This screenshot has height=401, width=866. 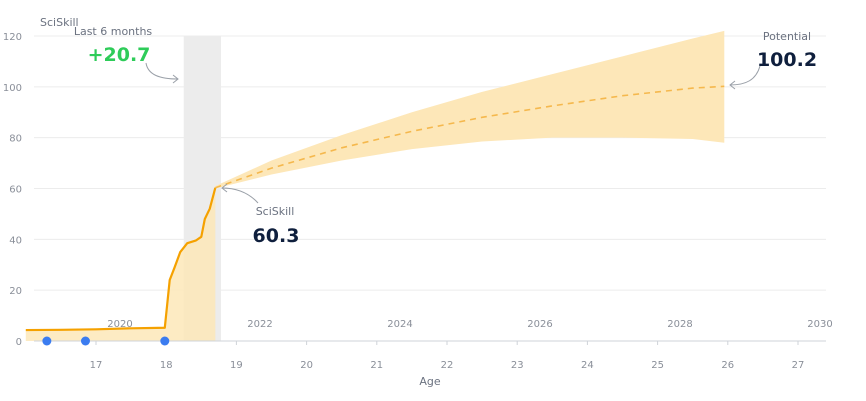 What do you see at coordinates (119, 55) in the screenshot?
I see `last-6-months-value: +20.7` at bounding box center [119, 55].